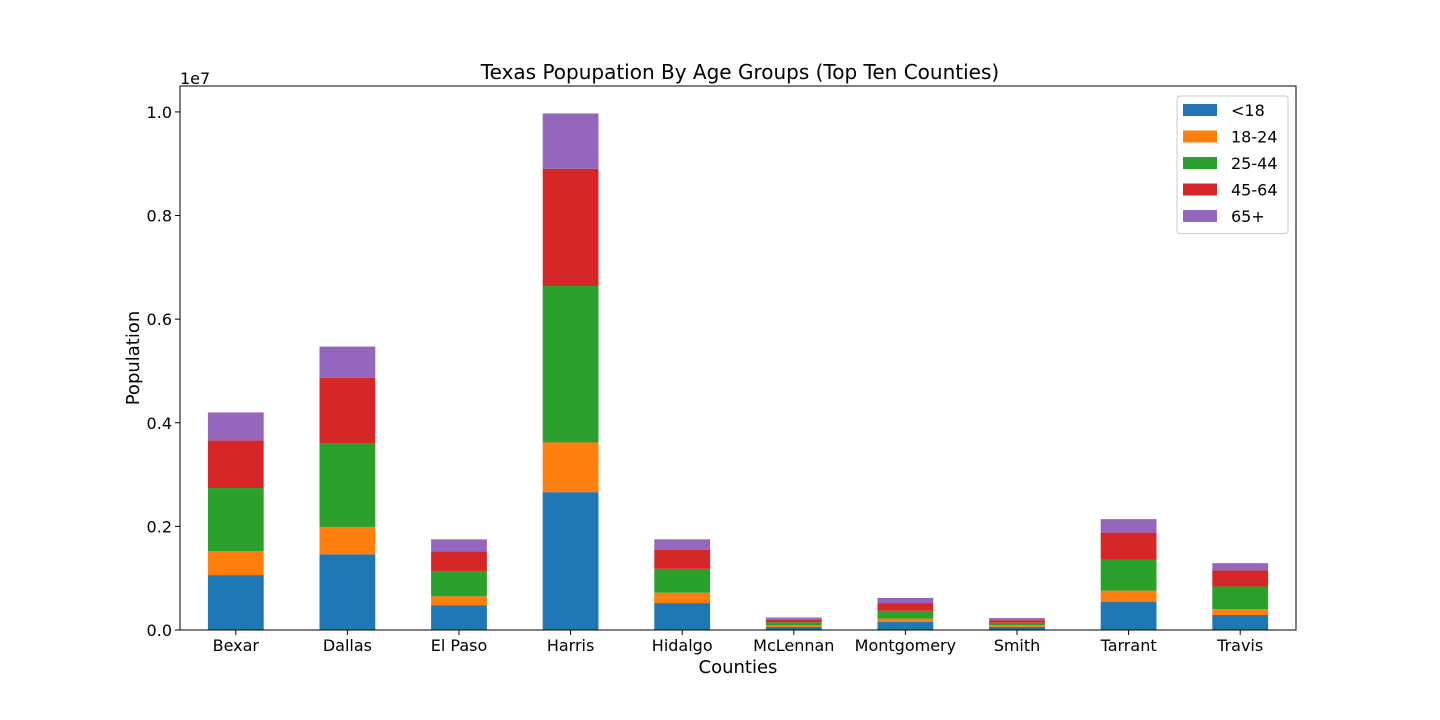  What do you see at coordinates (163, 371) in the screenshot?
I see `y-ticks-group: 0.0 0.2 0.4 0.6 0.8 1.0` at bounding box center [163, 371].